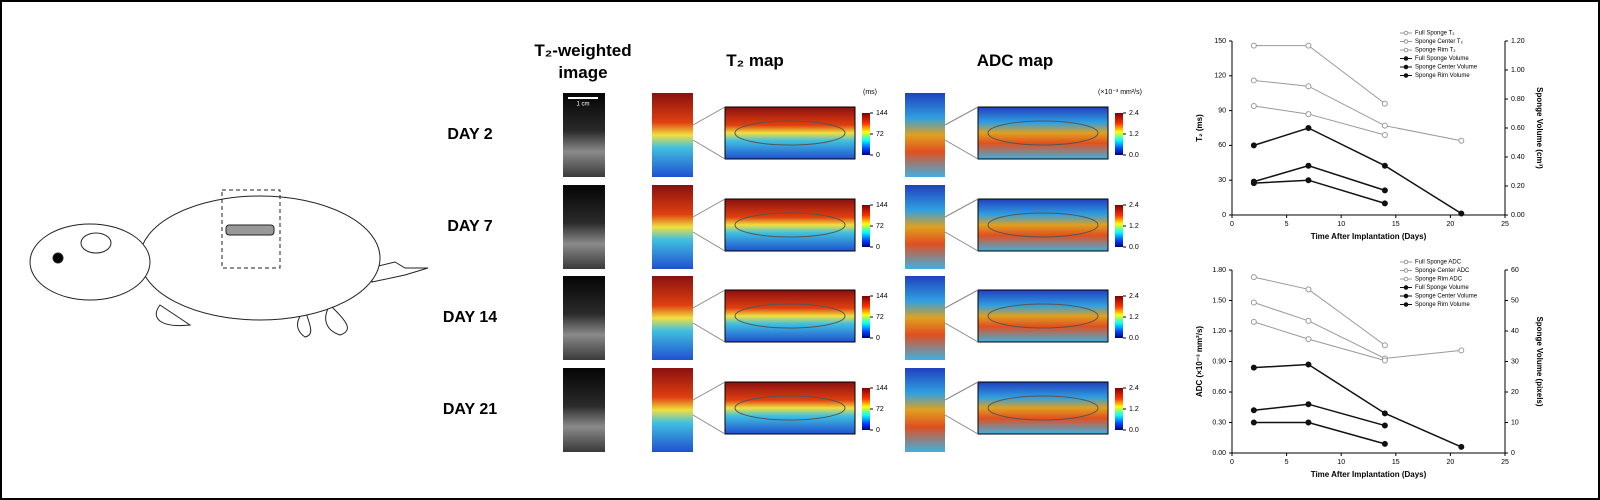 This screenshot has height=500, width=1600. What do you see at coordinates (1219, 422) in the screenshot?
I see `y-tick-label: 0.30` at bounding box center [1219, 422].